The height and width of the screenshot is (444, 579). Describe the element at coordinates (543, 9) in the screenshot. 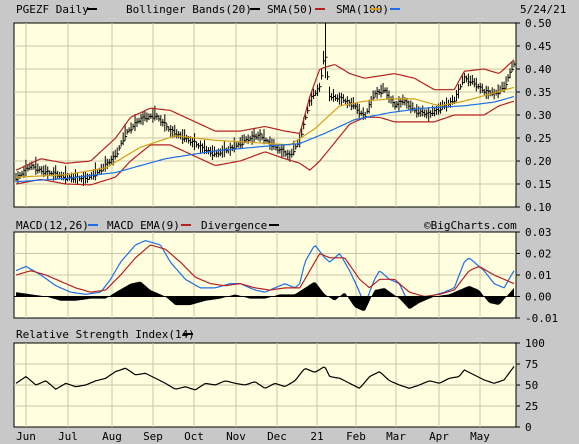

I see `price-date-label: 5/24/21` at that location.